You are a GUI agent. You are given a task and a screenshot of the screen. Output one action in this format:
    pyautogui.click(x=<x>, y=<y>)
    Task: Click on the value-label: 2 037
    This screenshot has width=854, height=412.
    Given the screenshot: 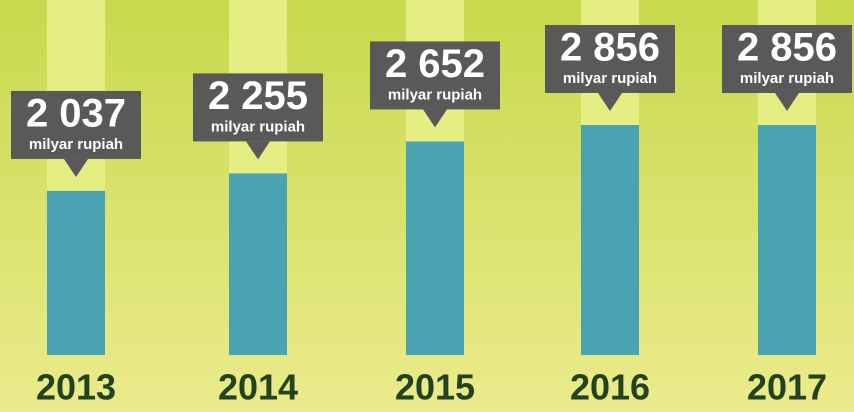 What is the action you would take?
    pyautogui.click(x=76, y=114)
    